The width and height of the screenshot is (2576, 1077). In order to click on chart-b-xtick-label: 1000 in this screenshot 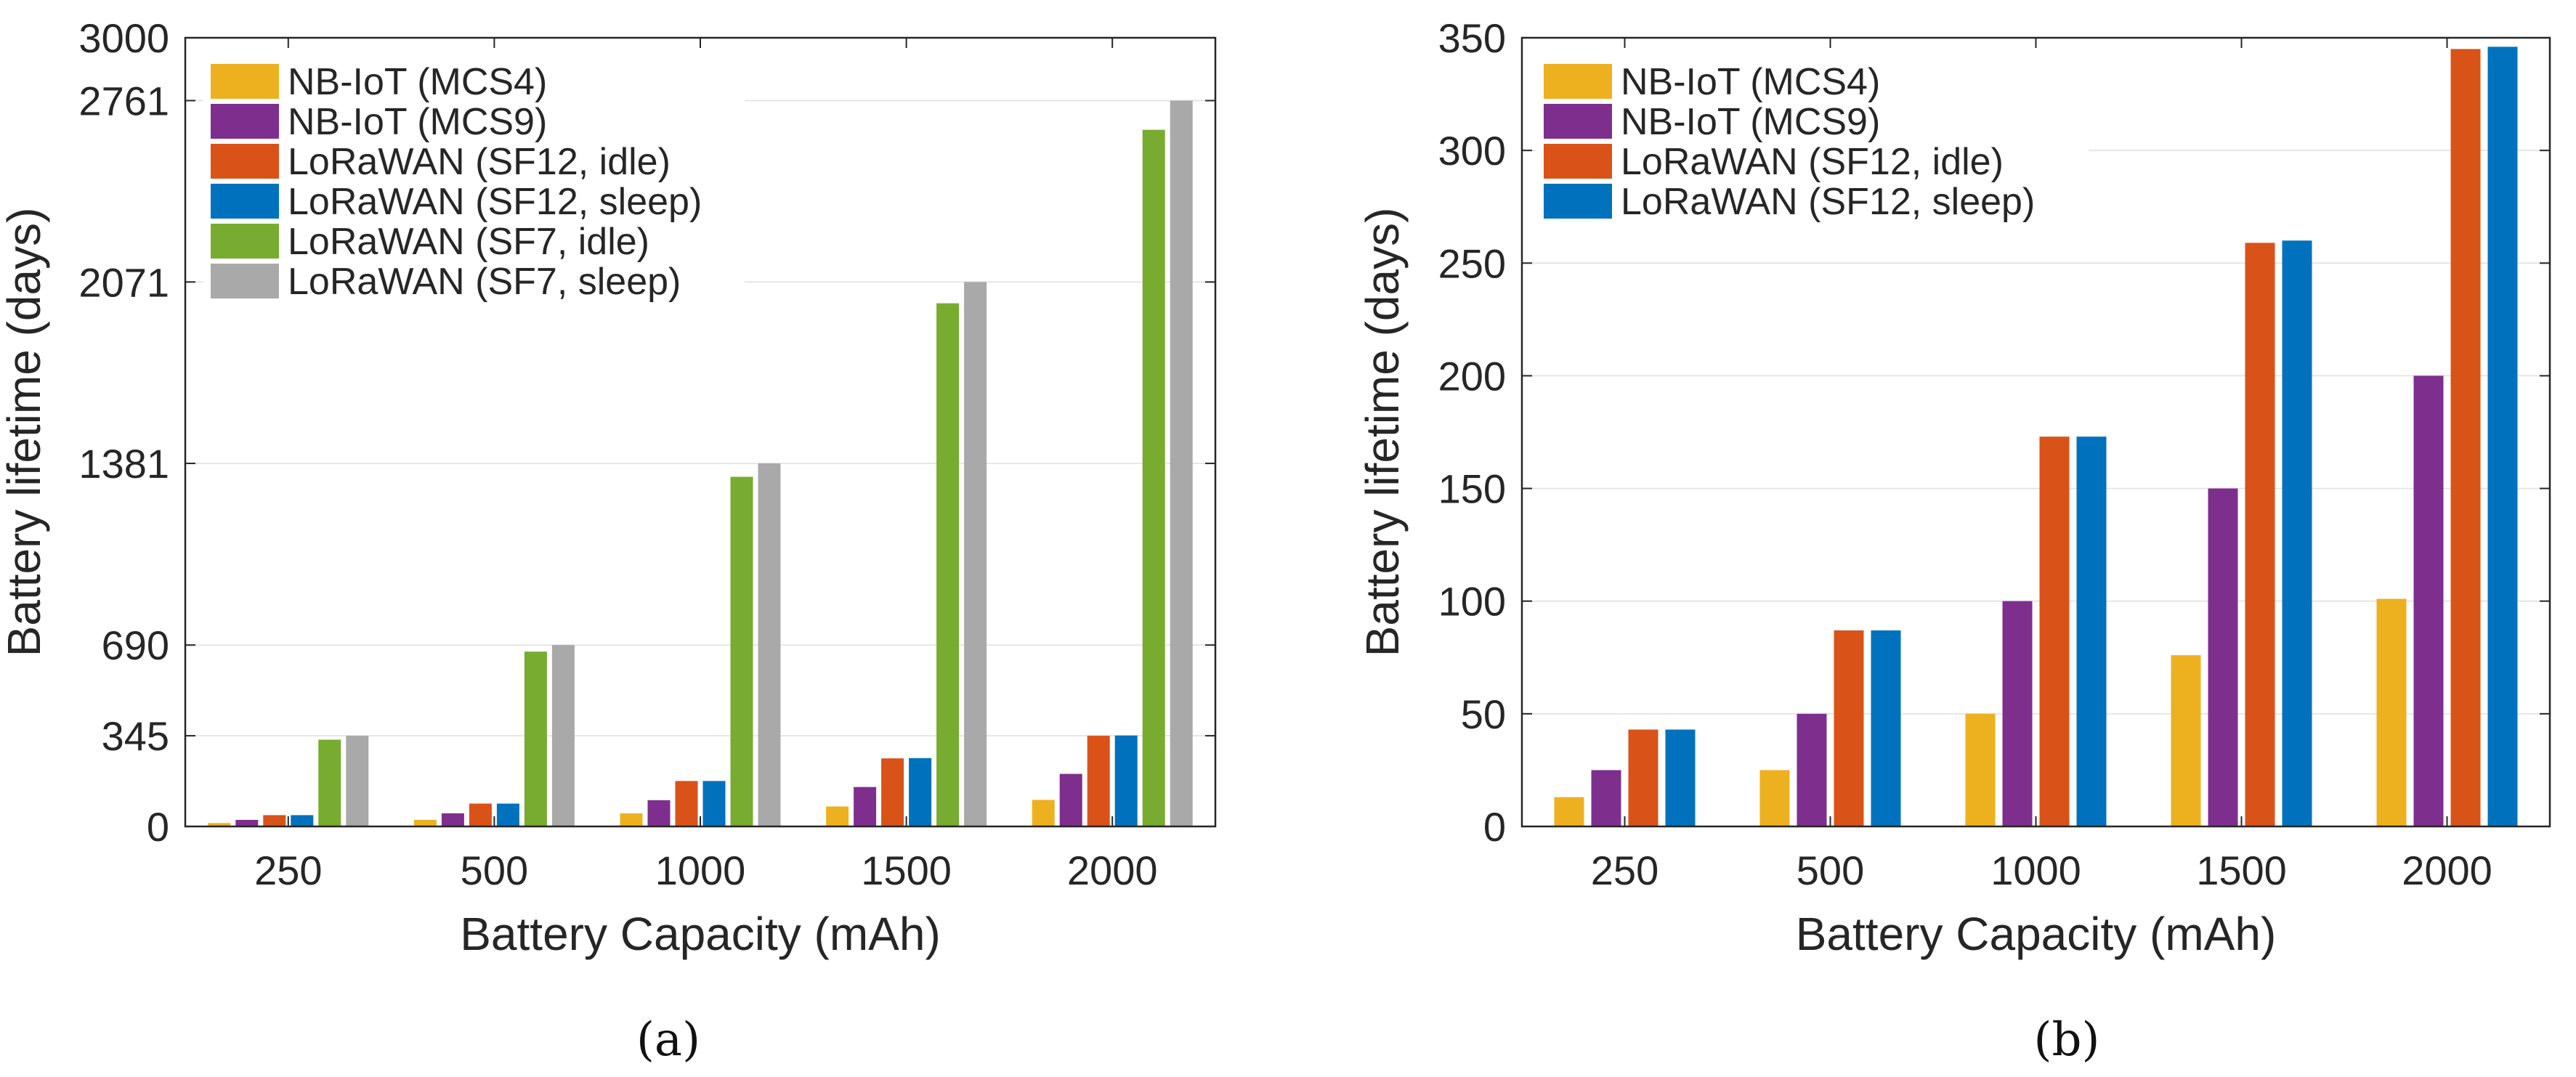, I will do `click(2035, 870)`.